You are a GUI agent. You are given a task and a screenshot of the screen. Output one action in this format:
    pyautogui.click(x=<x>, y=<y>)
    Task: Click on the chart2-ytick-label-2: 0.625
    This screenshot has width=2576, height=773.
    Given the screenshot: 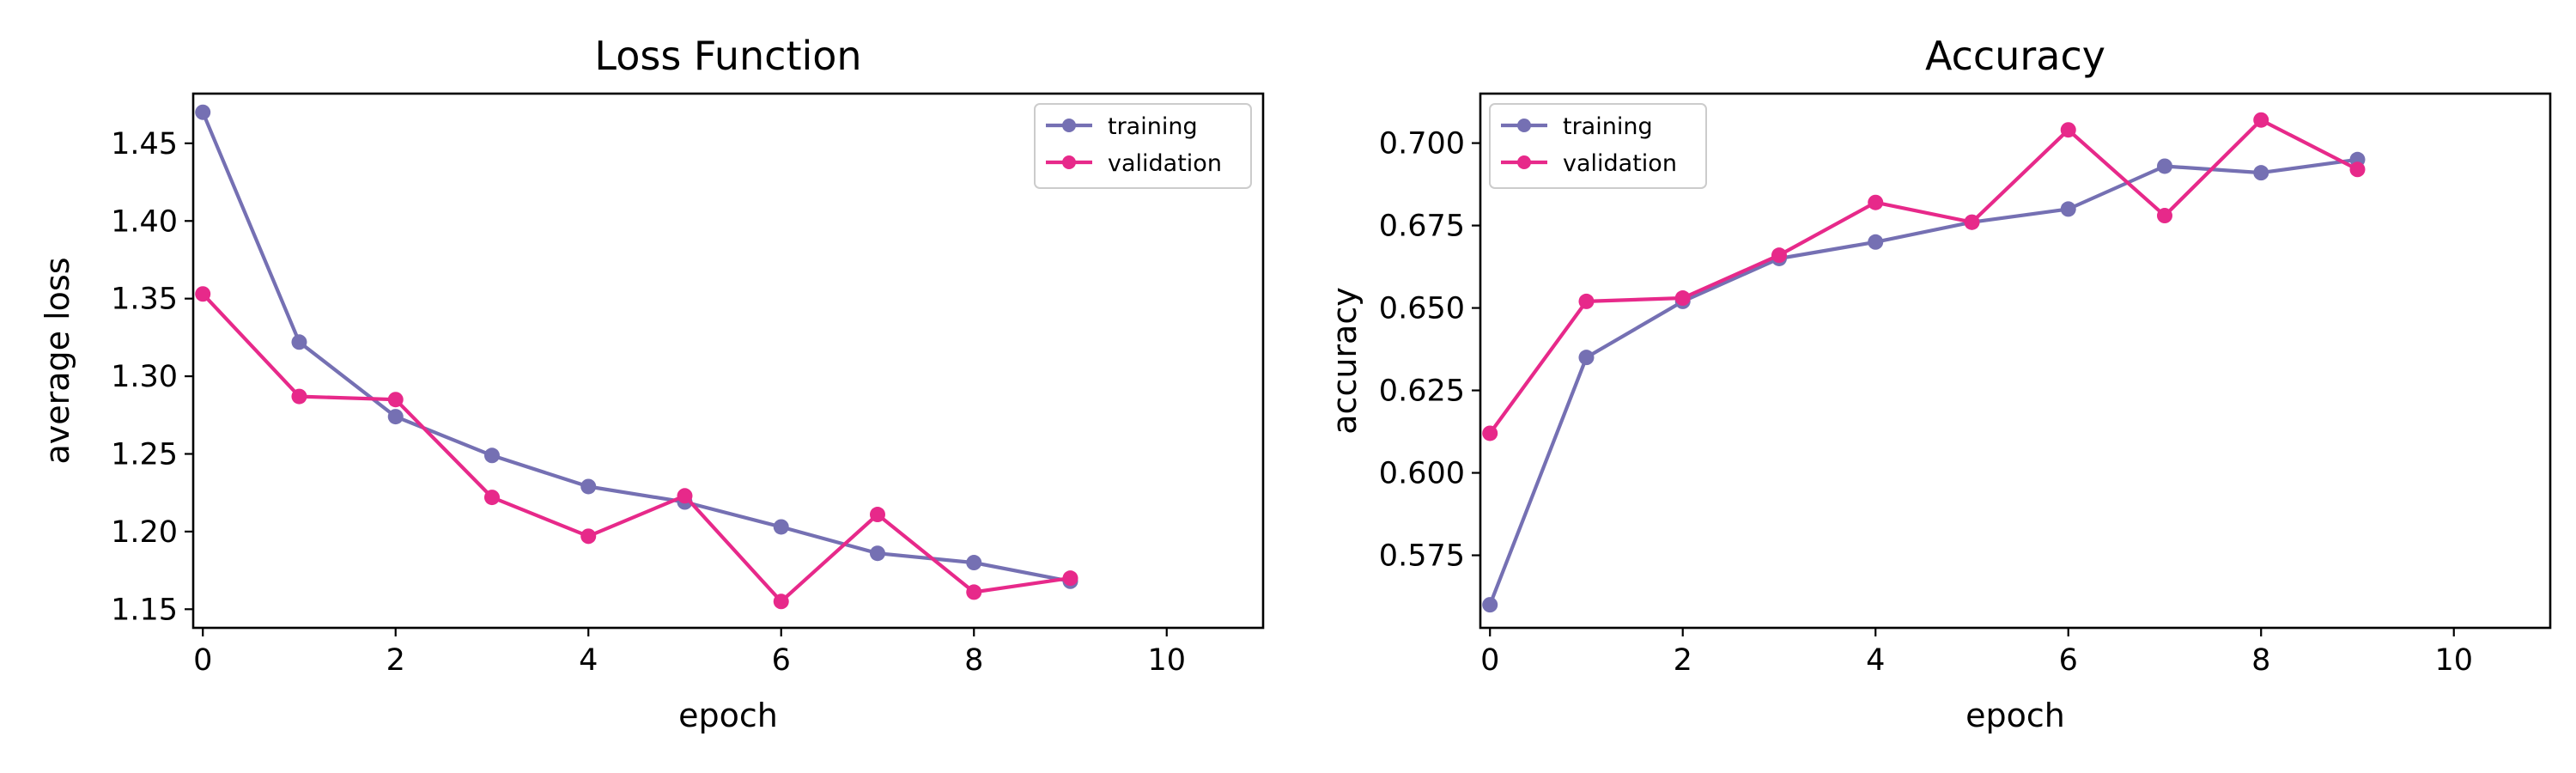 What is the action you would take?
    pyautogui.click(x=1422, y=391)
    